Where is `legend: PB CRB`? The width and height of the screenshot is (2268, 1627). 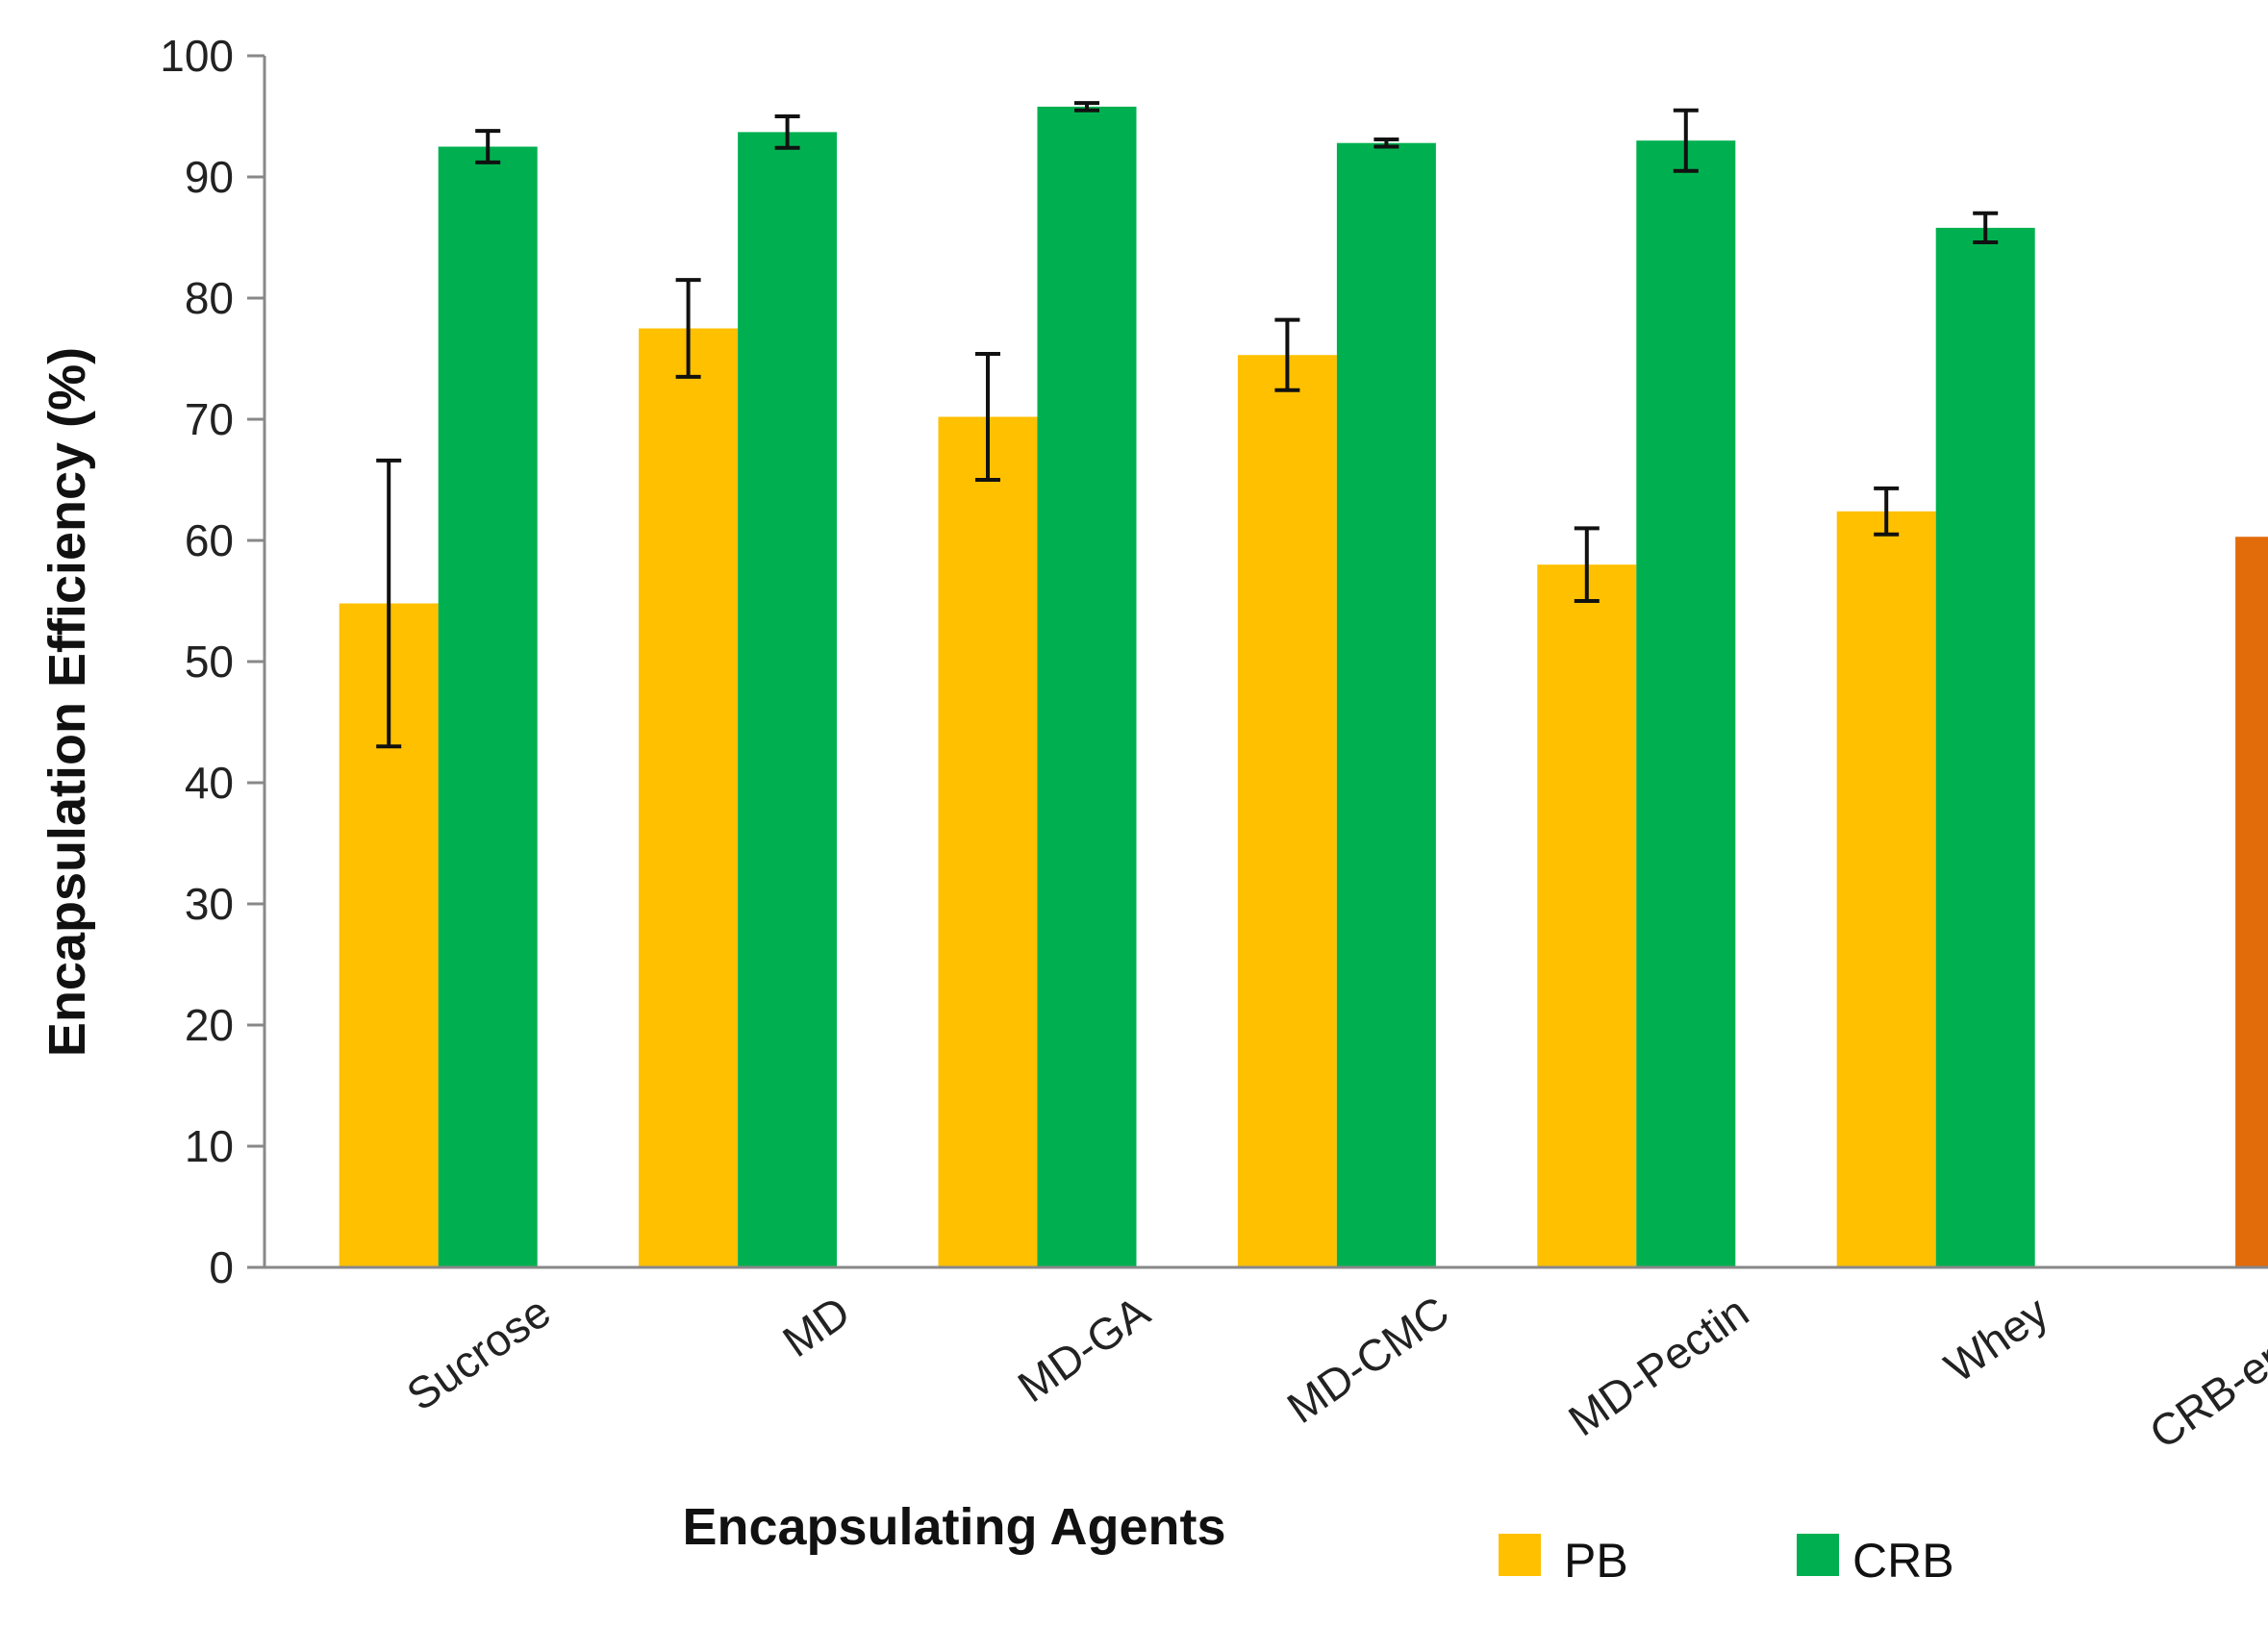
legend: PB CRB is located at coordinates (1727, 1561).